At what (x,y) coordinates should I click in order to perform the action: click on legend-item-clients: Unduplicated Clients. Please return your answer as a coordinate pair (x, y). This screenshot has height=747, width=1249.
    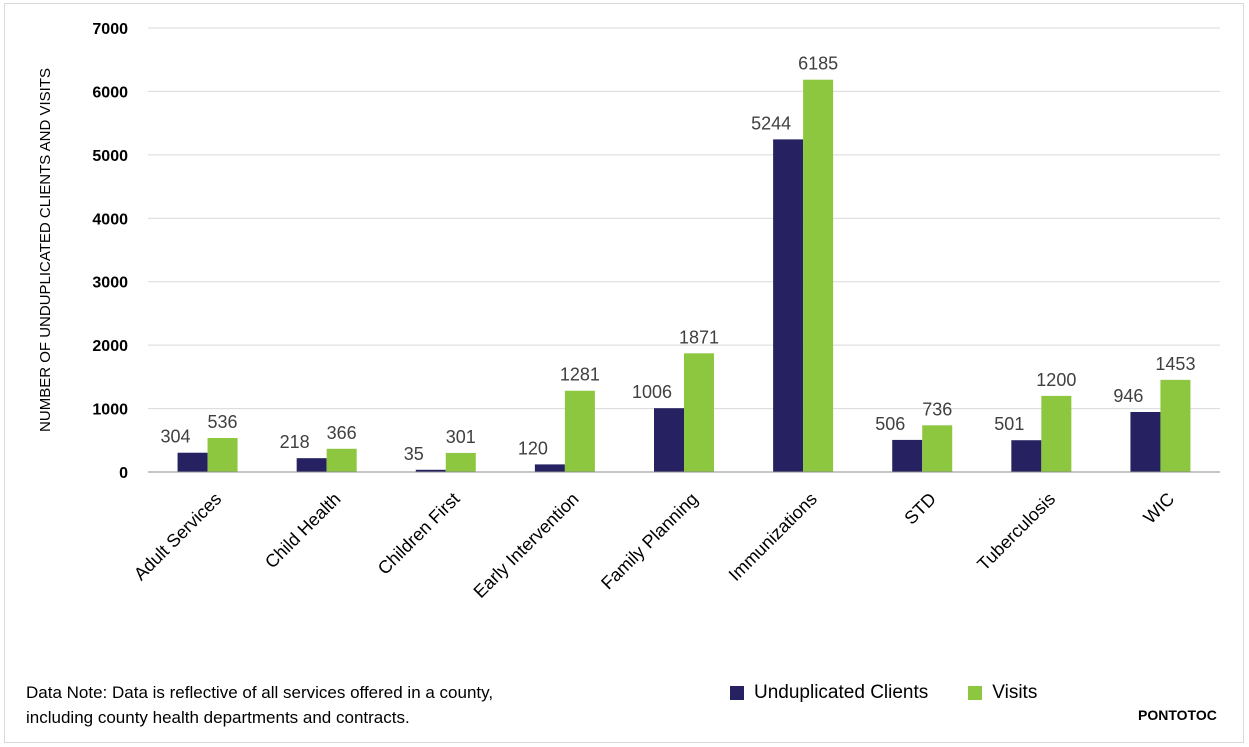
    Looking at the image, I should click on (829, 693).